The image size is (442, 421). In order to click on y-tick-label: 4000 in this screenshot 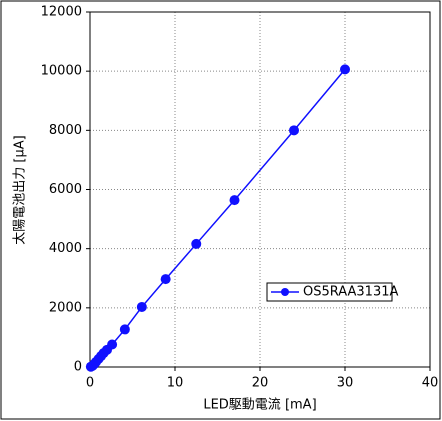, I will do `click(65, 248)`.